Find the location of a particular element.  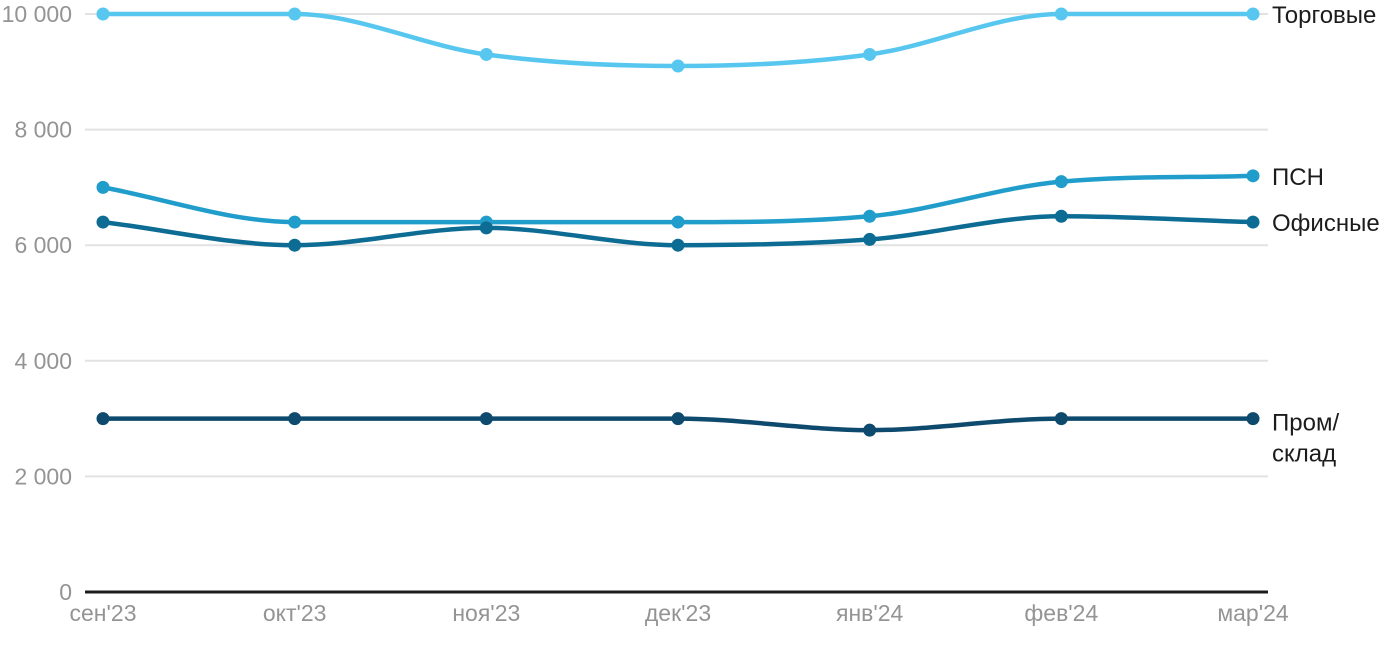

y-axis-tick-label: 0 is located at coordinates (65, 592).